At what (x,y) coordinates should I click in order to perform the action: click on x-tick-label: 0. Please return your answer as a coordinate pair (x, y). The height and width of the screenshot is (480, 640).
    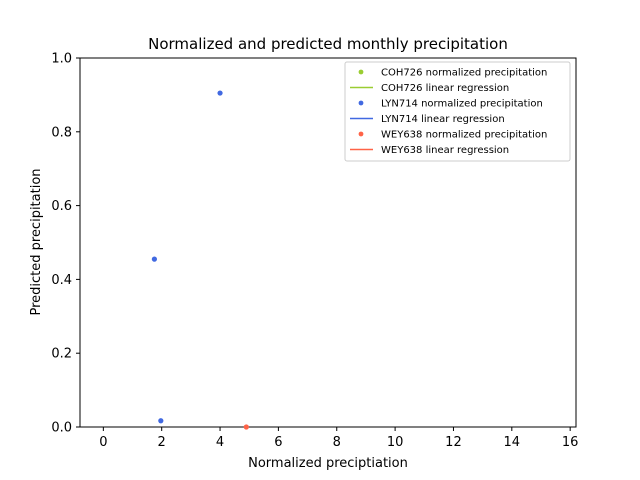
    Looking at the image, I should click on (103, 442).